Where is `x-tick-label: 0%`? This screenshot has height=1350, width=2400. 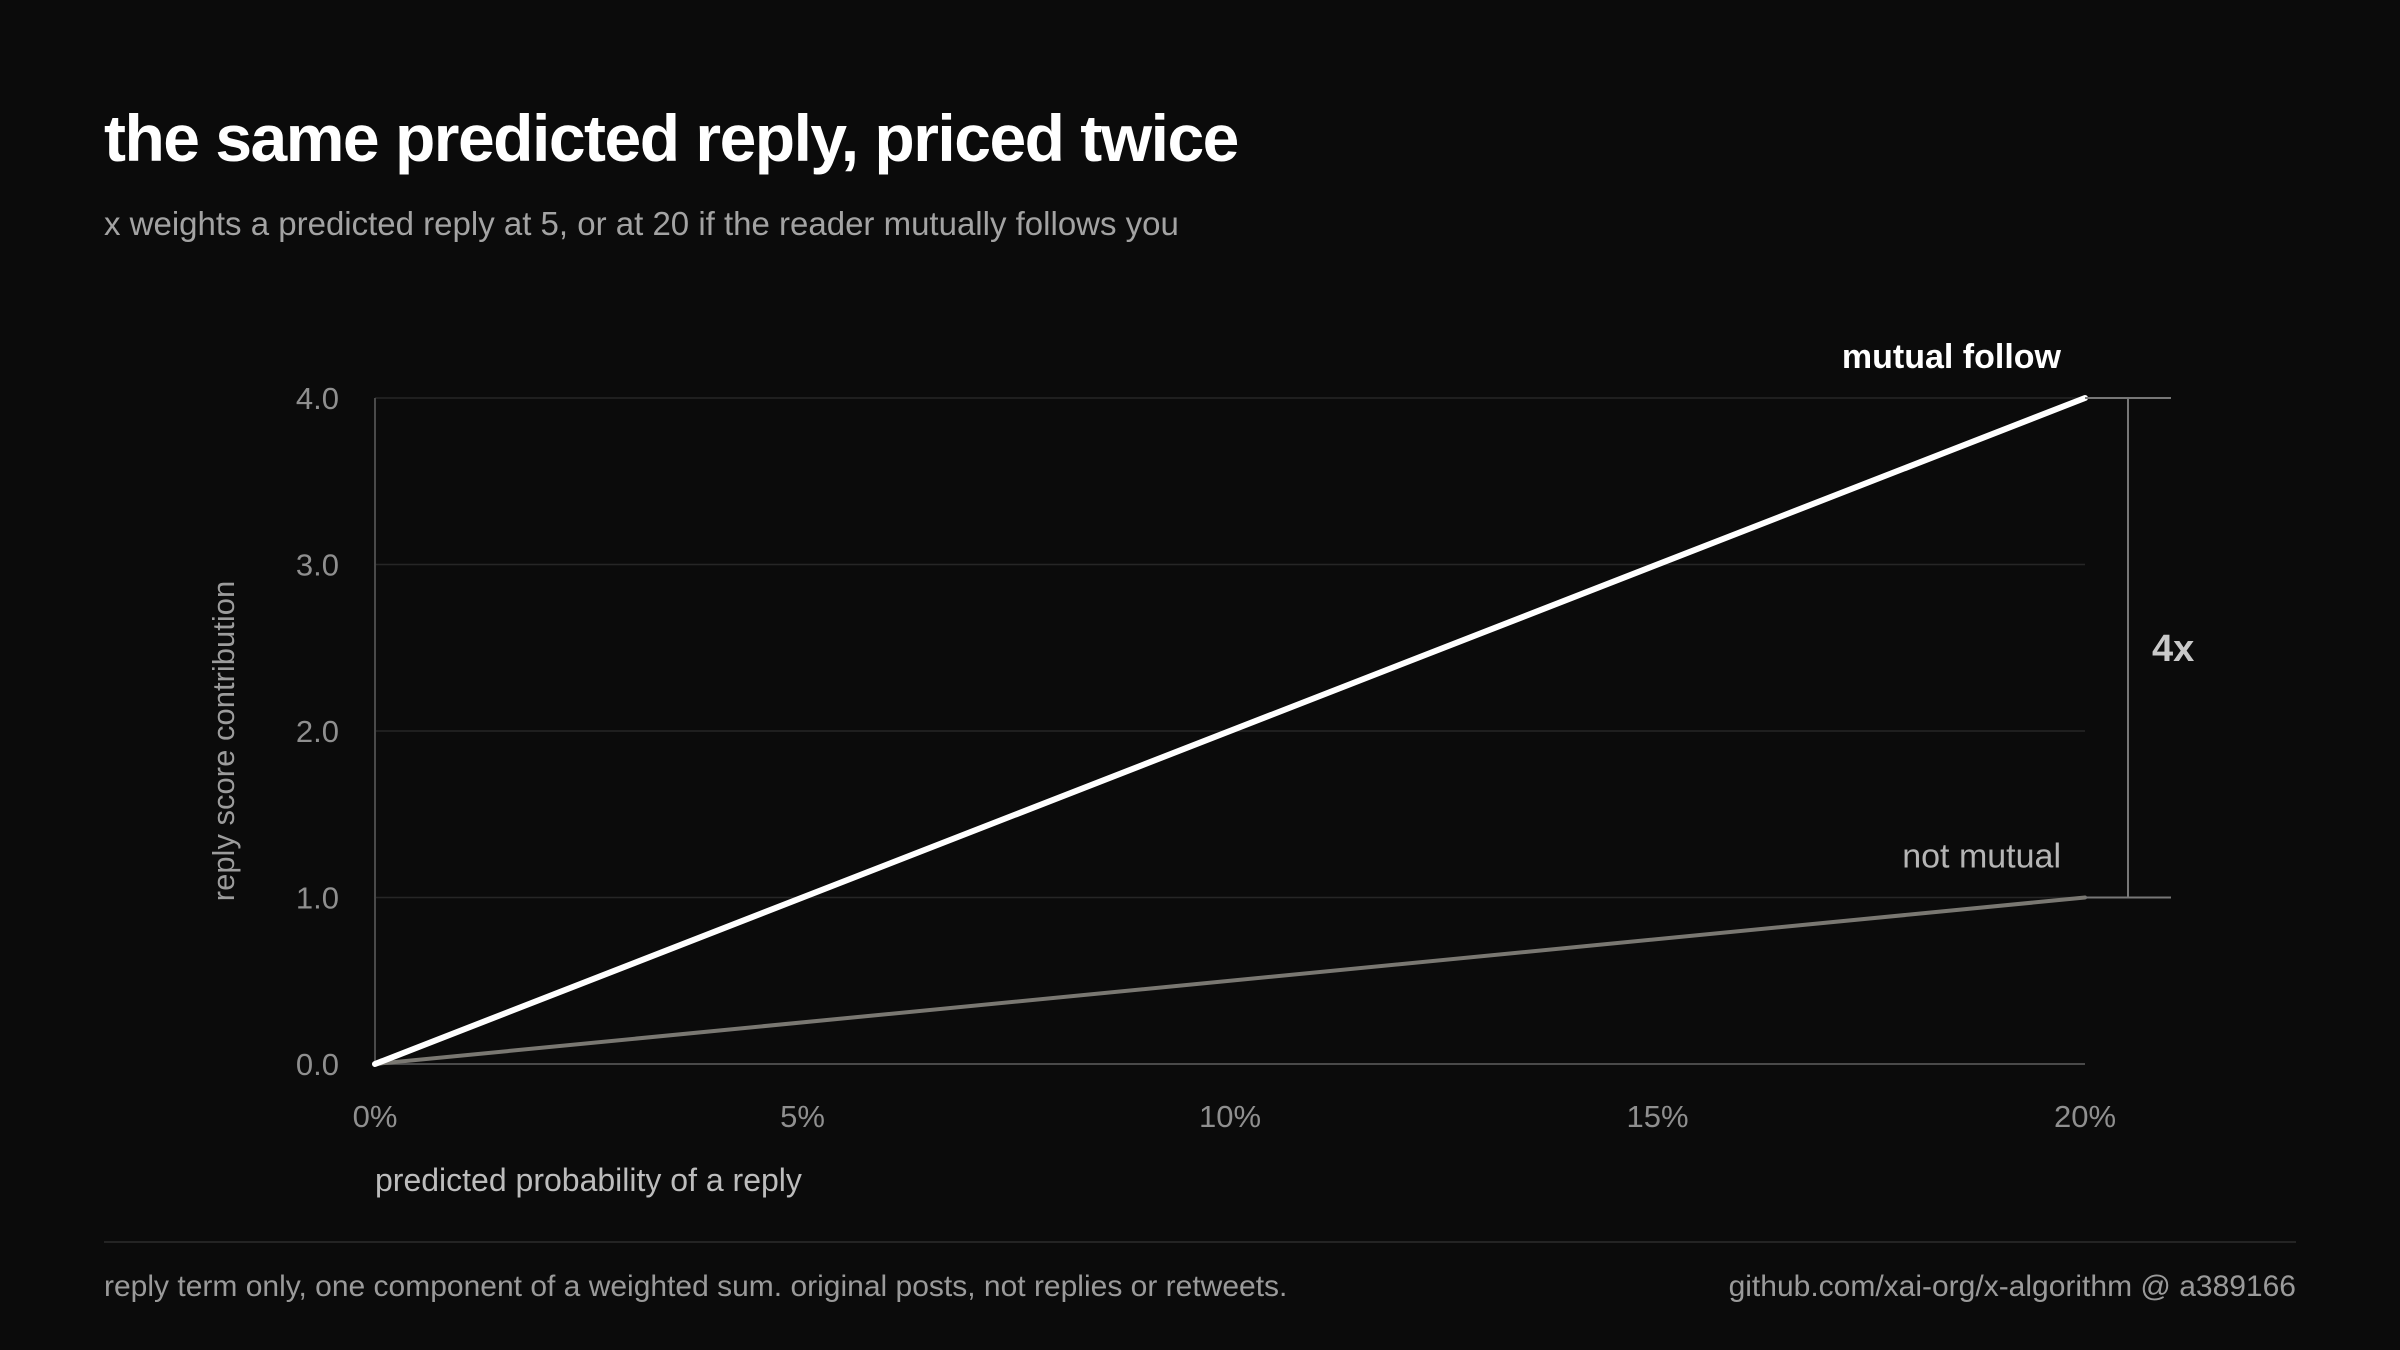
x-tick-label: 0% is located at coordinates (375, 1116).